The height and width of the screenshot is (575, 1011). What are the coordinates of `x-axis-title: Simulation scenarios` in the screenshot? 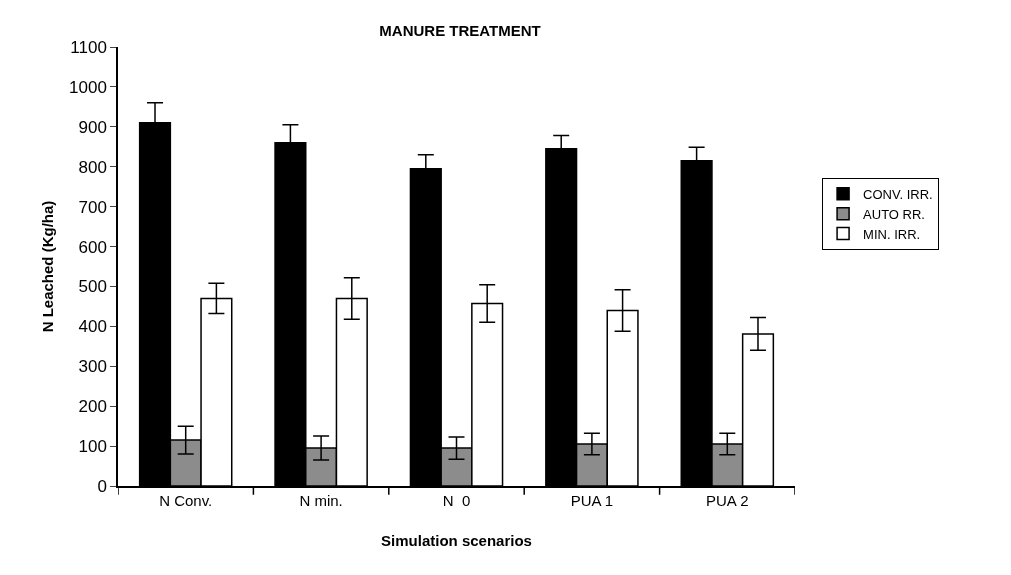 It's located at (456, 541).